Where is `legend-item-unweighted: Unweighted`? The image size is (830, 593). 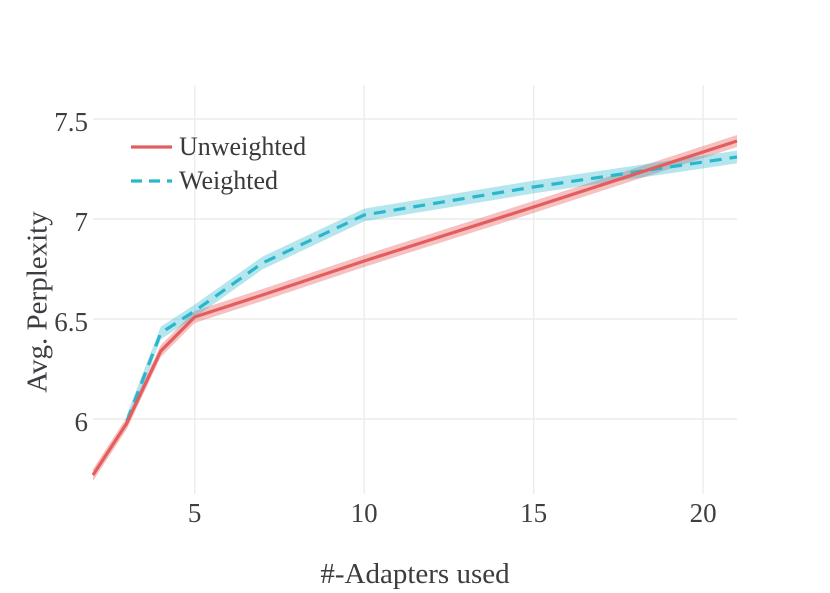 legend-item-unweighted: Unweighted is located at coordinates (218, 147).